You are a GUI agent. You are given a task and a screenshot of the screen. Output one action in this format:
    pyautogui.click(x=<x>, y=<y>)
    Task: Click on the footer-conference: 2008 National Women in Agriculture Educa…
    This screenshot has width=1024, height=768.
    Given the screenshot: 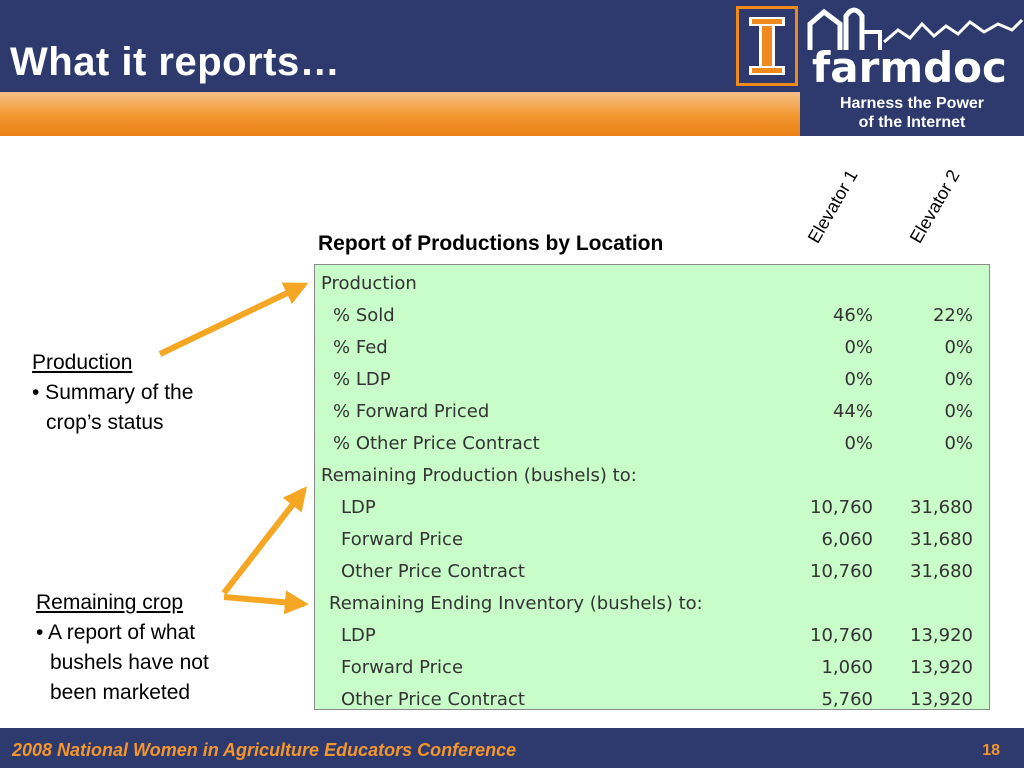 What is the action you would take?
    pyautogui.click(x=264, y=750)
    